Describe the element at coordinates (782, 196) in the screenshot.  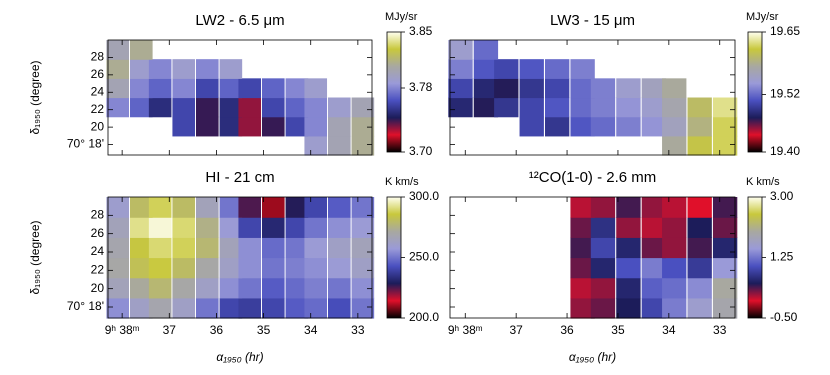
I see `colorbar-tick-label: 3.00` at that location.